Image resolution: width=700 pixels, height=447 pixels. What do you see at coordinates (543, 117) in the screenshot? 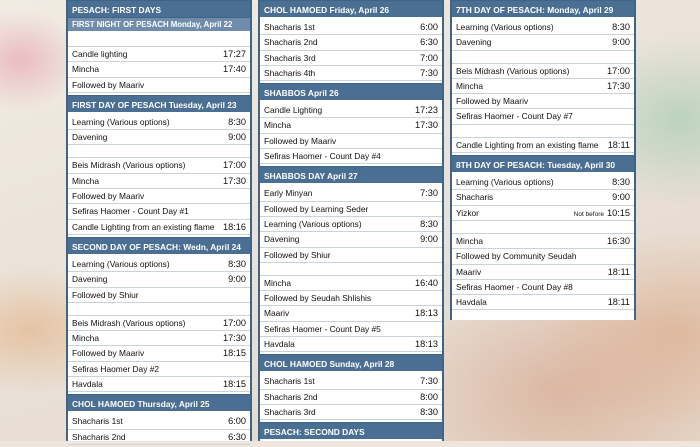
I see `schedule-row: Sefiras Haomer - Count Day #7` at bounding box center [543, 117].